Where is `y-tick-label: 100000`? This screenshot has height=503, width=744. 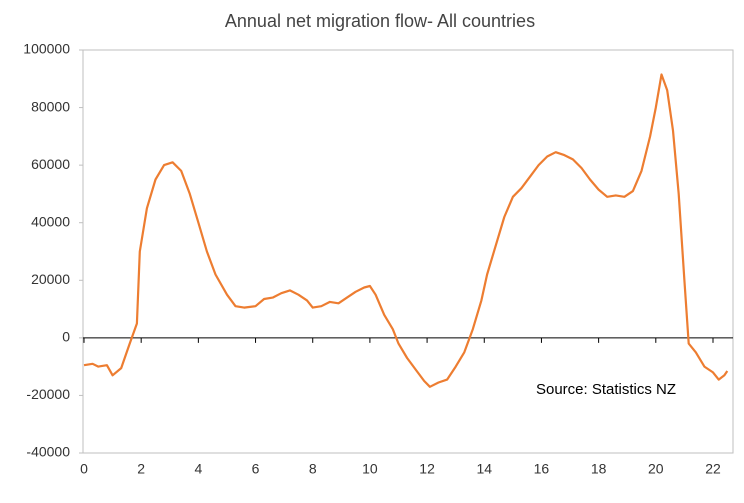
y-tick-label: 100000 is located at coordinates (46, 49).